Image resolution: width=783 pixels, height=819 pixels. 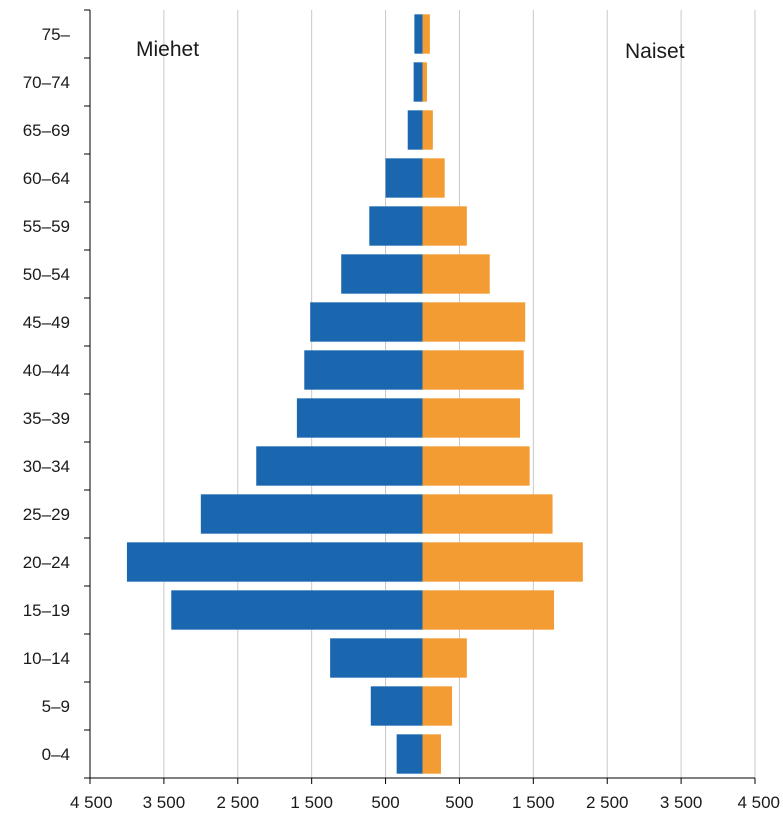 What do you see at coordinates (274, 562) in the screenshot?
I see `bar-miehet-20–24` at bounding box center [274, 562].